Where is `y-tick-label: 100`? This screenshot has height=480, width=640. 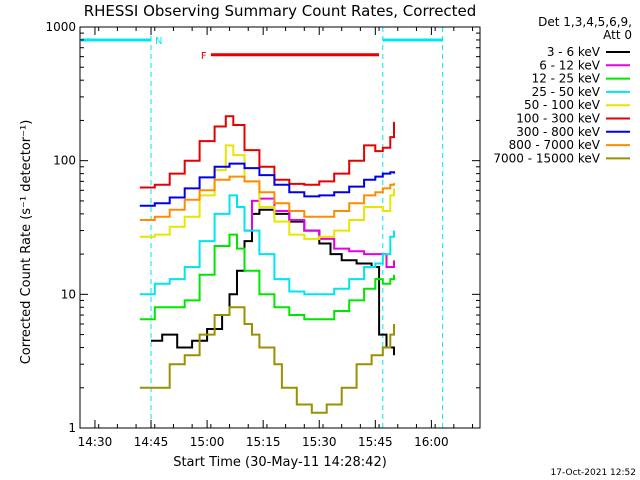 y-tick-label: 100 is located at coordinates (64, 161).